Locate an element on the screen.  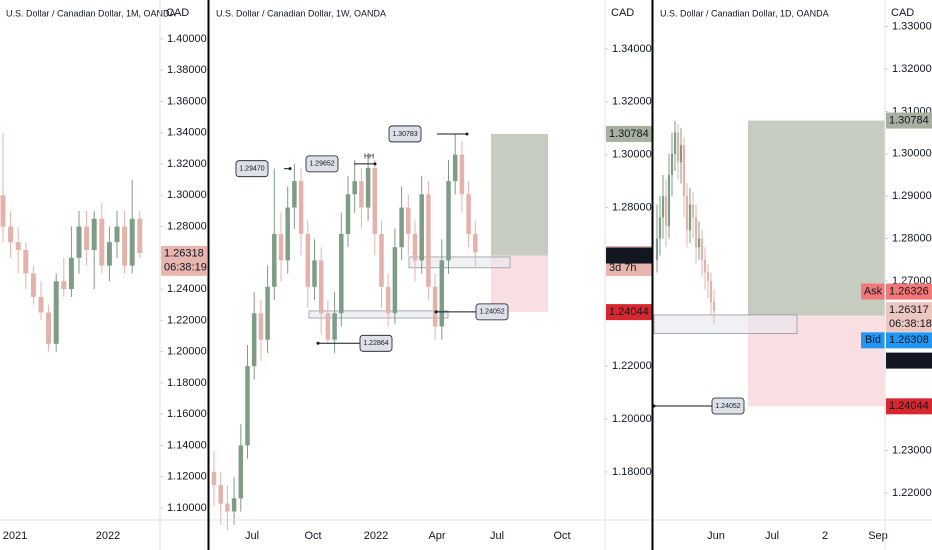
y-tick-label: 1.10000 is located at coordinates (187, 508).